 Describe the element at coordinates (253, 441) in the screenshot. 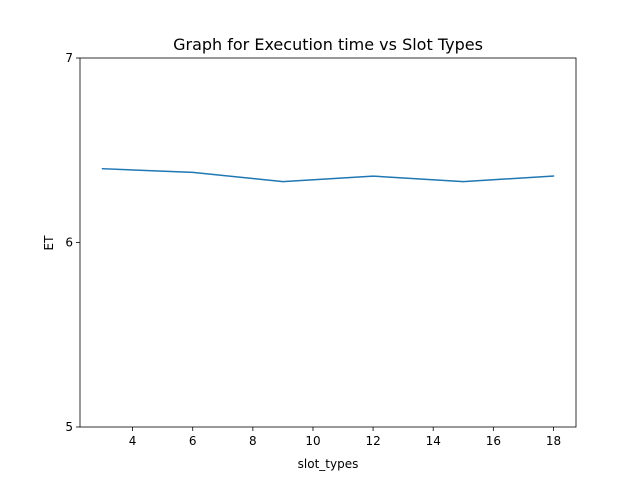

I see `x-tick-label-8: 8` at that location.